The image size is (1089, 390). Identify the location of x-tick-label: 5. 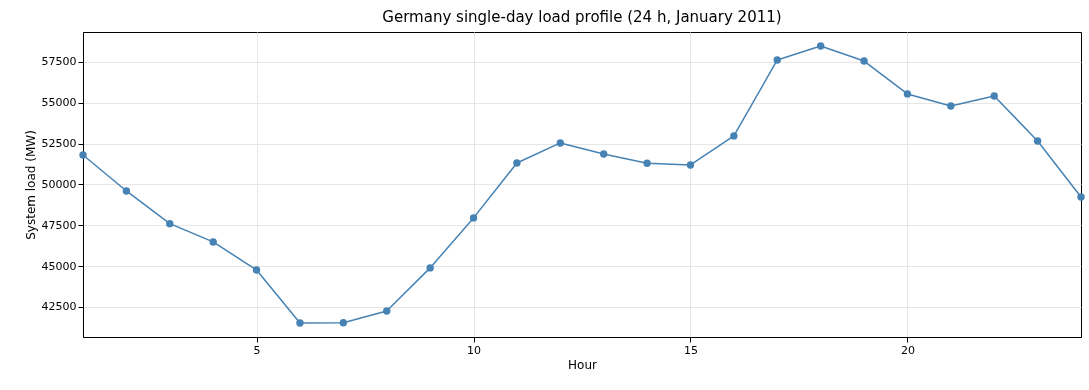
(257, 350).